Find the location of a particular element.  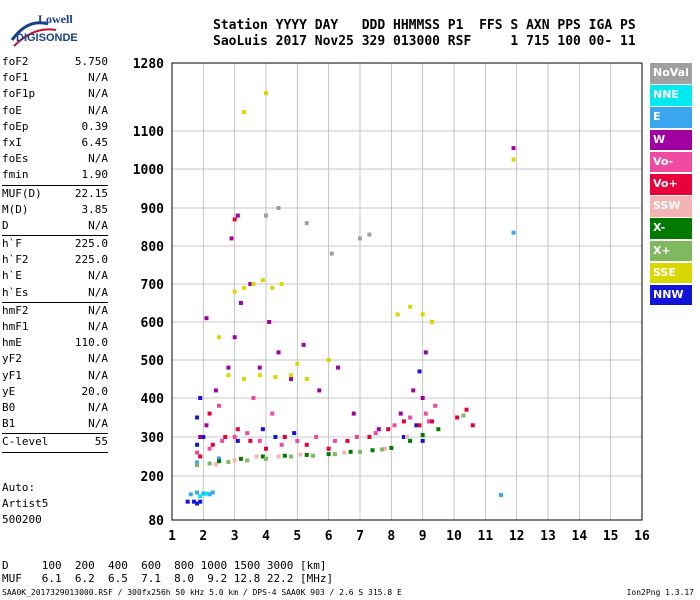

parameter-value: 3.85 is located at coordinates (95, 209).